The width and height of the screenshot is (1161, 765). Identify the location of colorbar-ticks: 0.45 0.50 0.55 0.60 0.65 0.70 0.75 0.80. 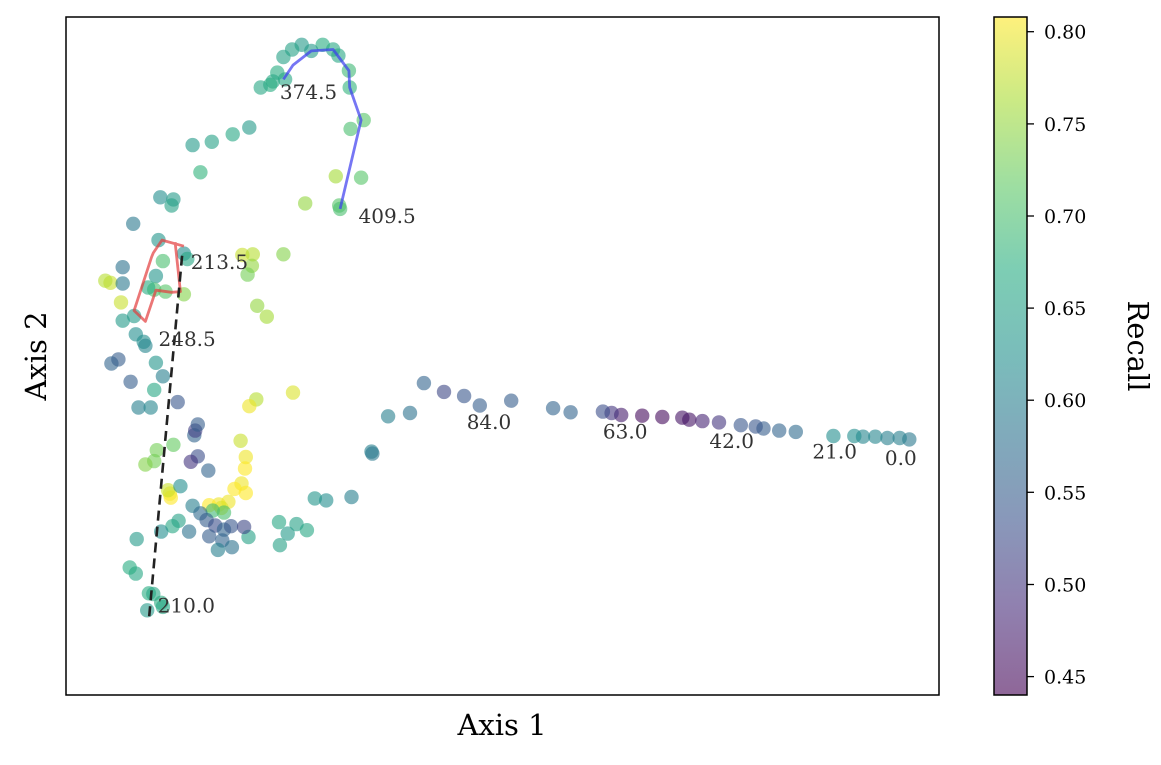
(1056, 355).